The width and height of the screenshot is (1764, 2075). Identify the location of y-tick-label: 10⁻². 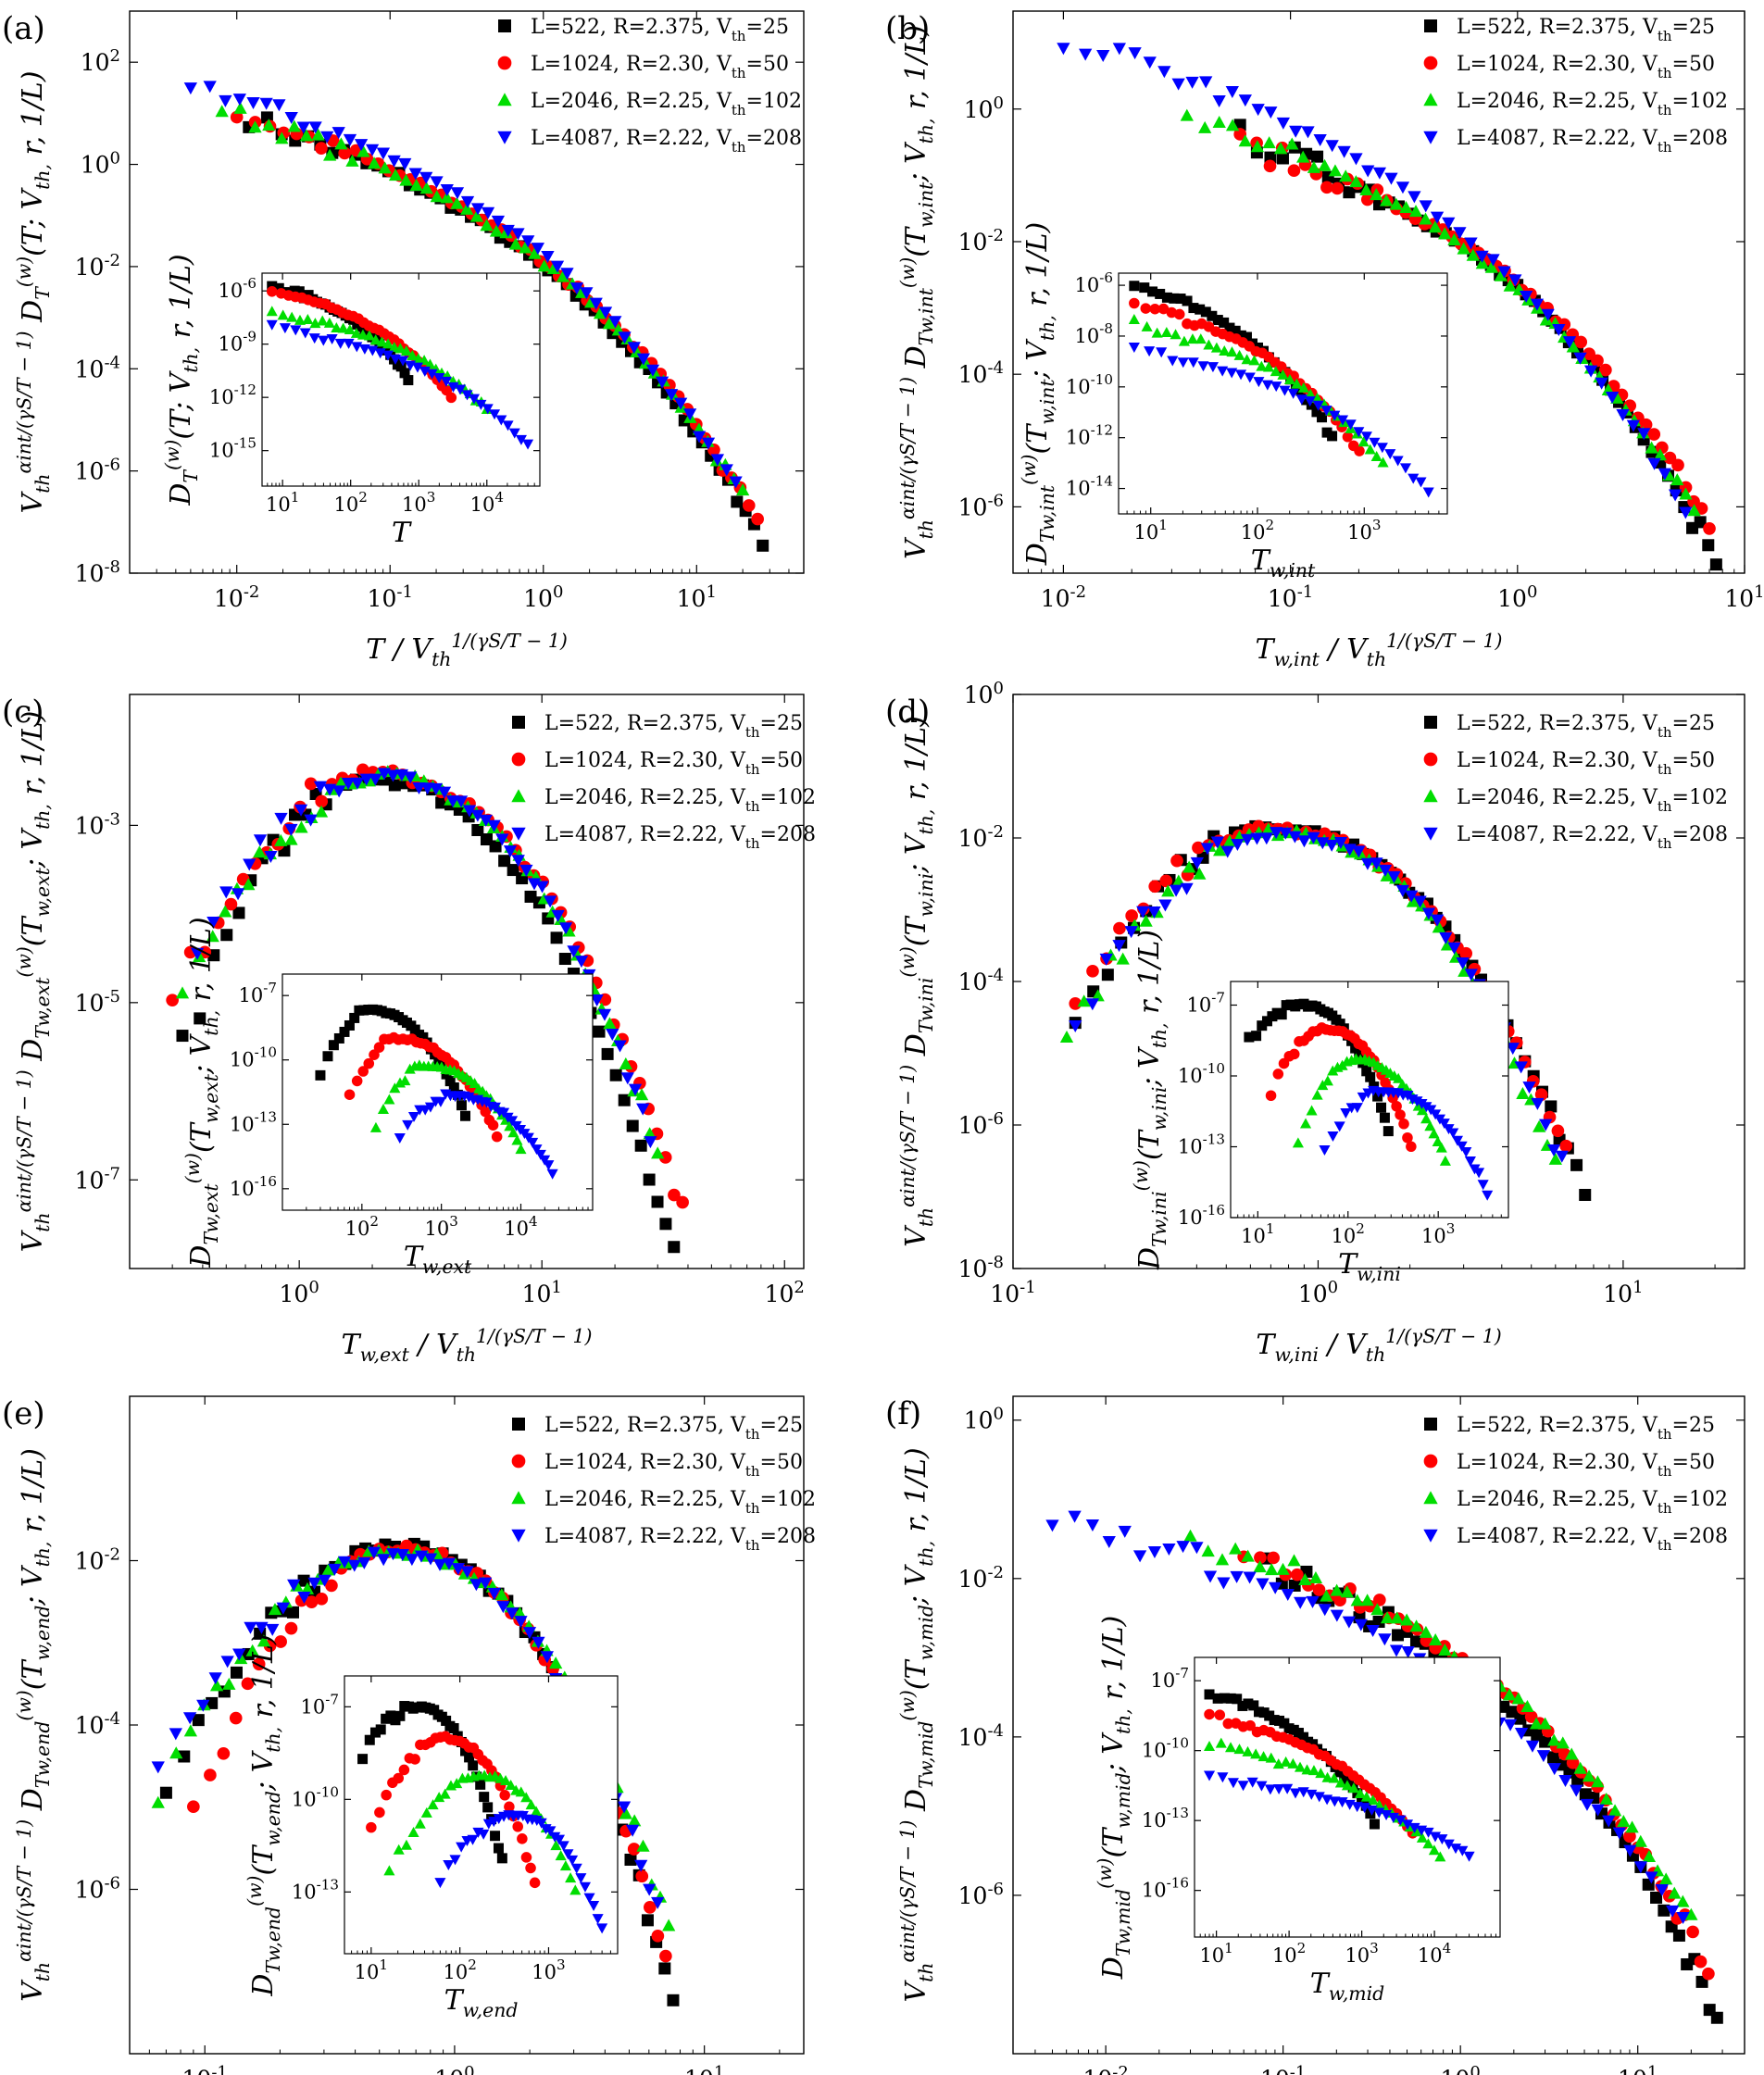
(98, 266).